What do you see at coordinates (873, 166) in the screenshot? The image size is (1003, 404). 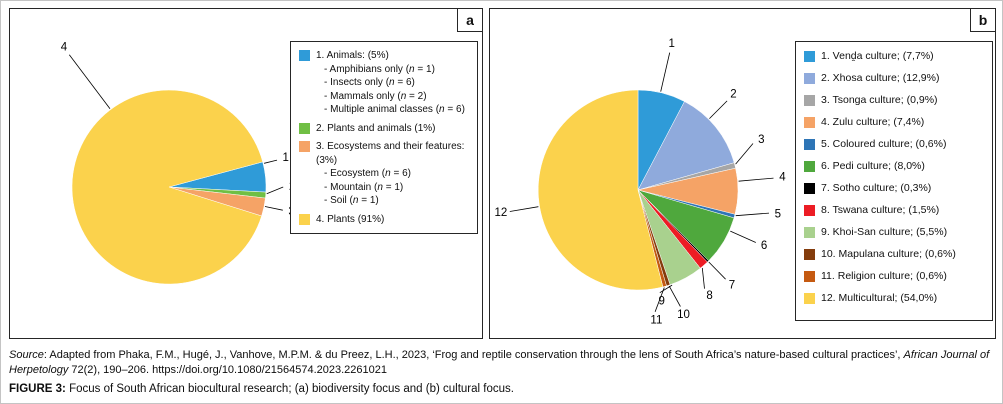 I see `legend-title: 6. Pedi culture; (8,0%)` at bounding box center [873, 166].